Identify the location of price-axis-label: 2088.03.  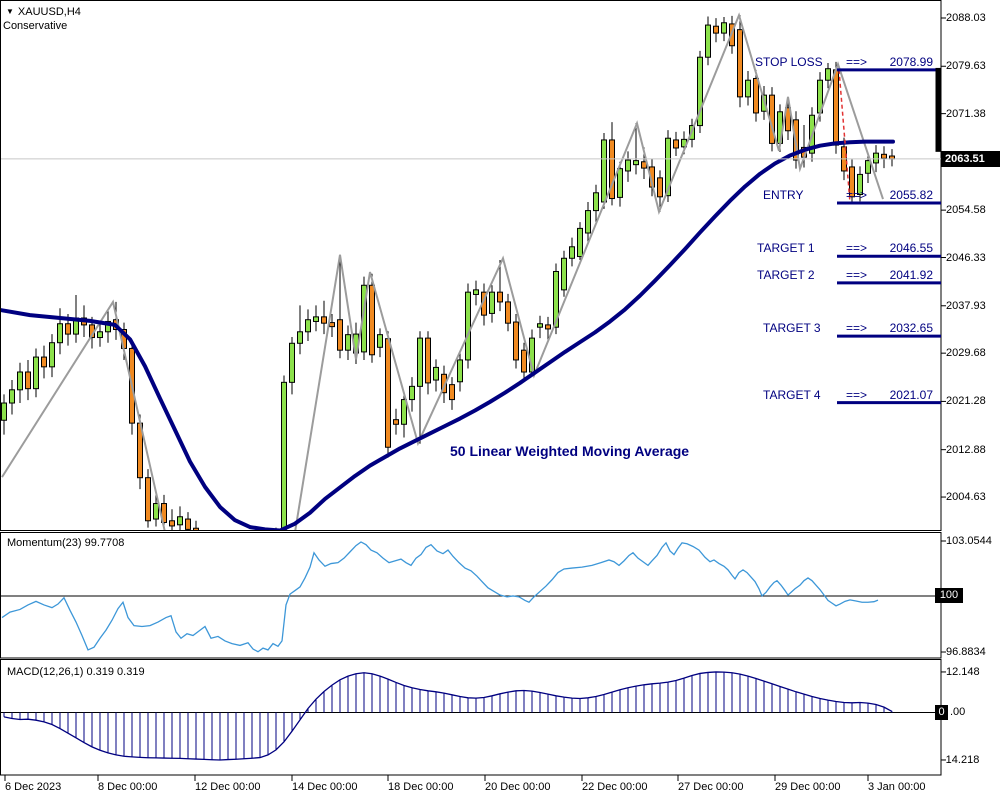
(966, 18).